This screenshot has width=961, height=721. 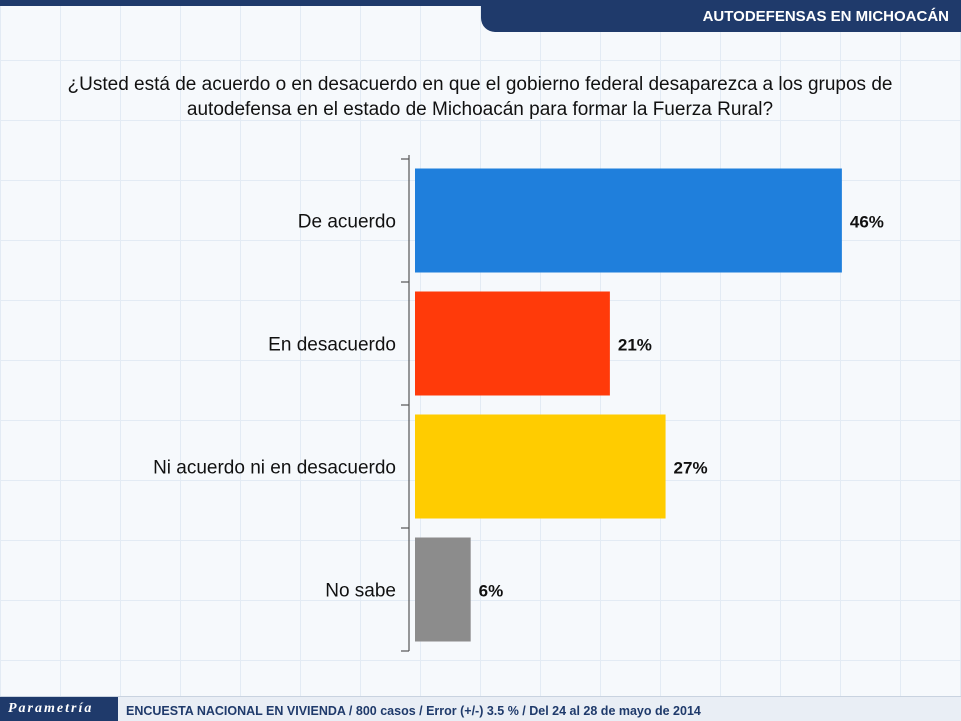 I want to click on footer-logo: Parametría, so click(x=59, y=709).